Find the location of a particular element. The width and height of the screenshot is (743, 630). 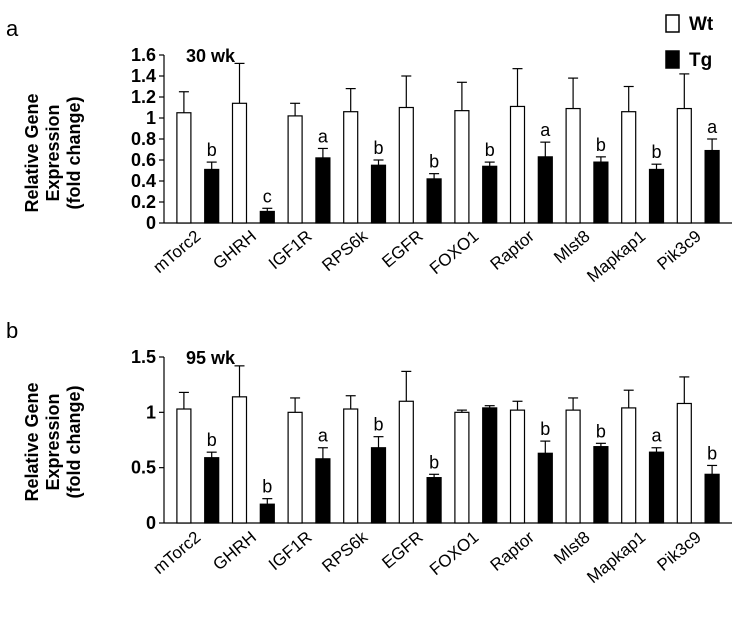

y-tick-label: 0.2 is located at coordinates (143, 202).